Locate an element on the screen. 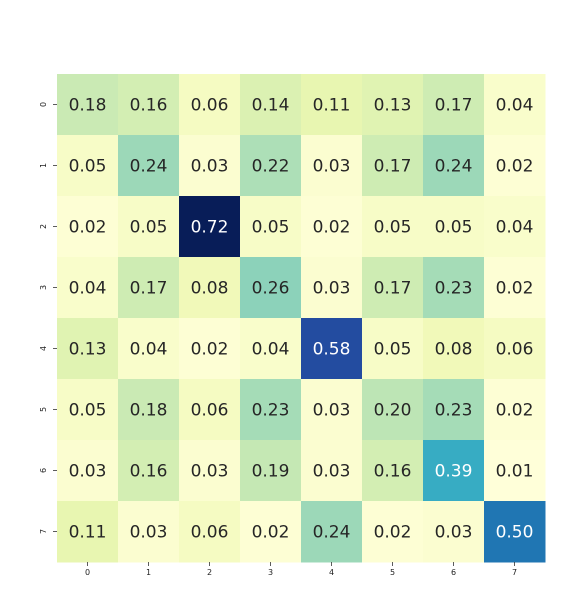 This screenshot has width=586, height=612. heatmap-cell-r0-c6 is located at coordinates (454, 105).